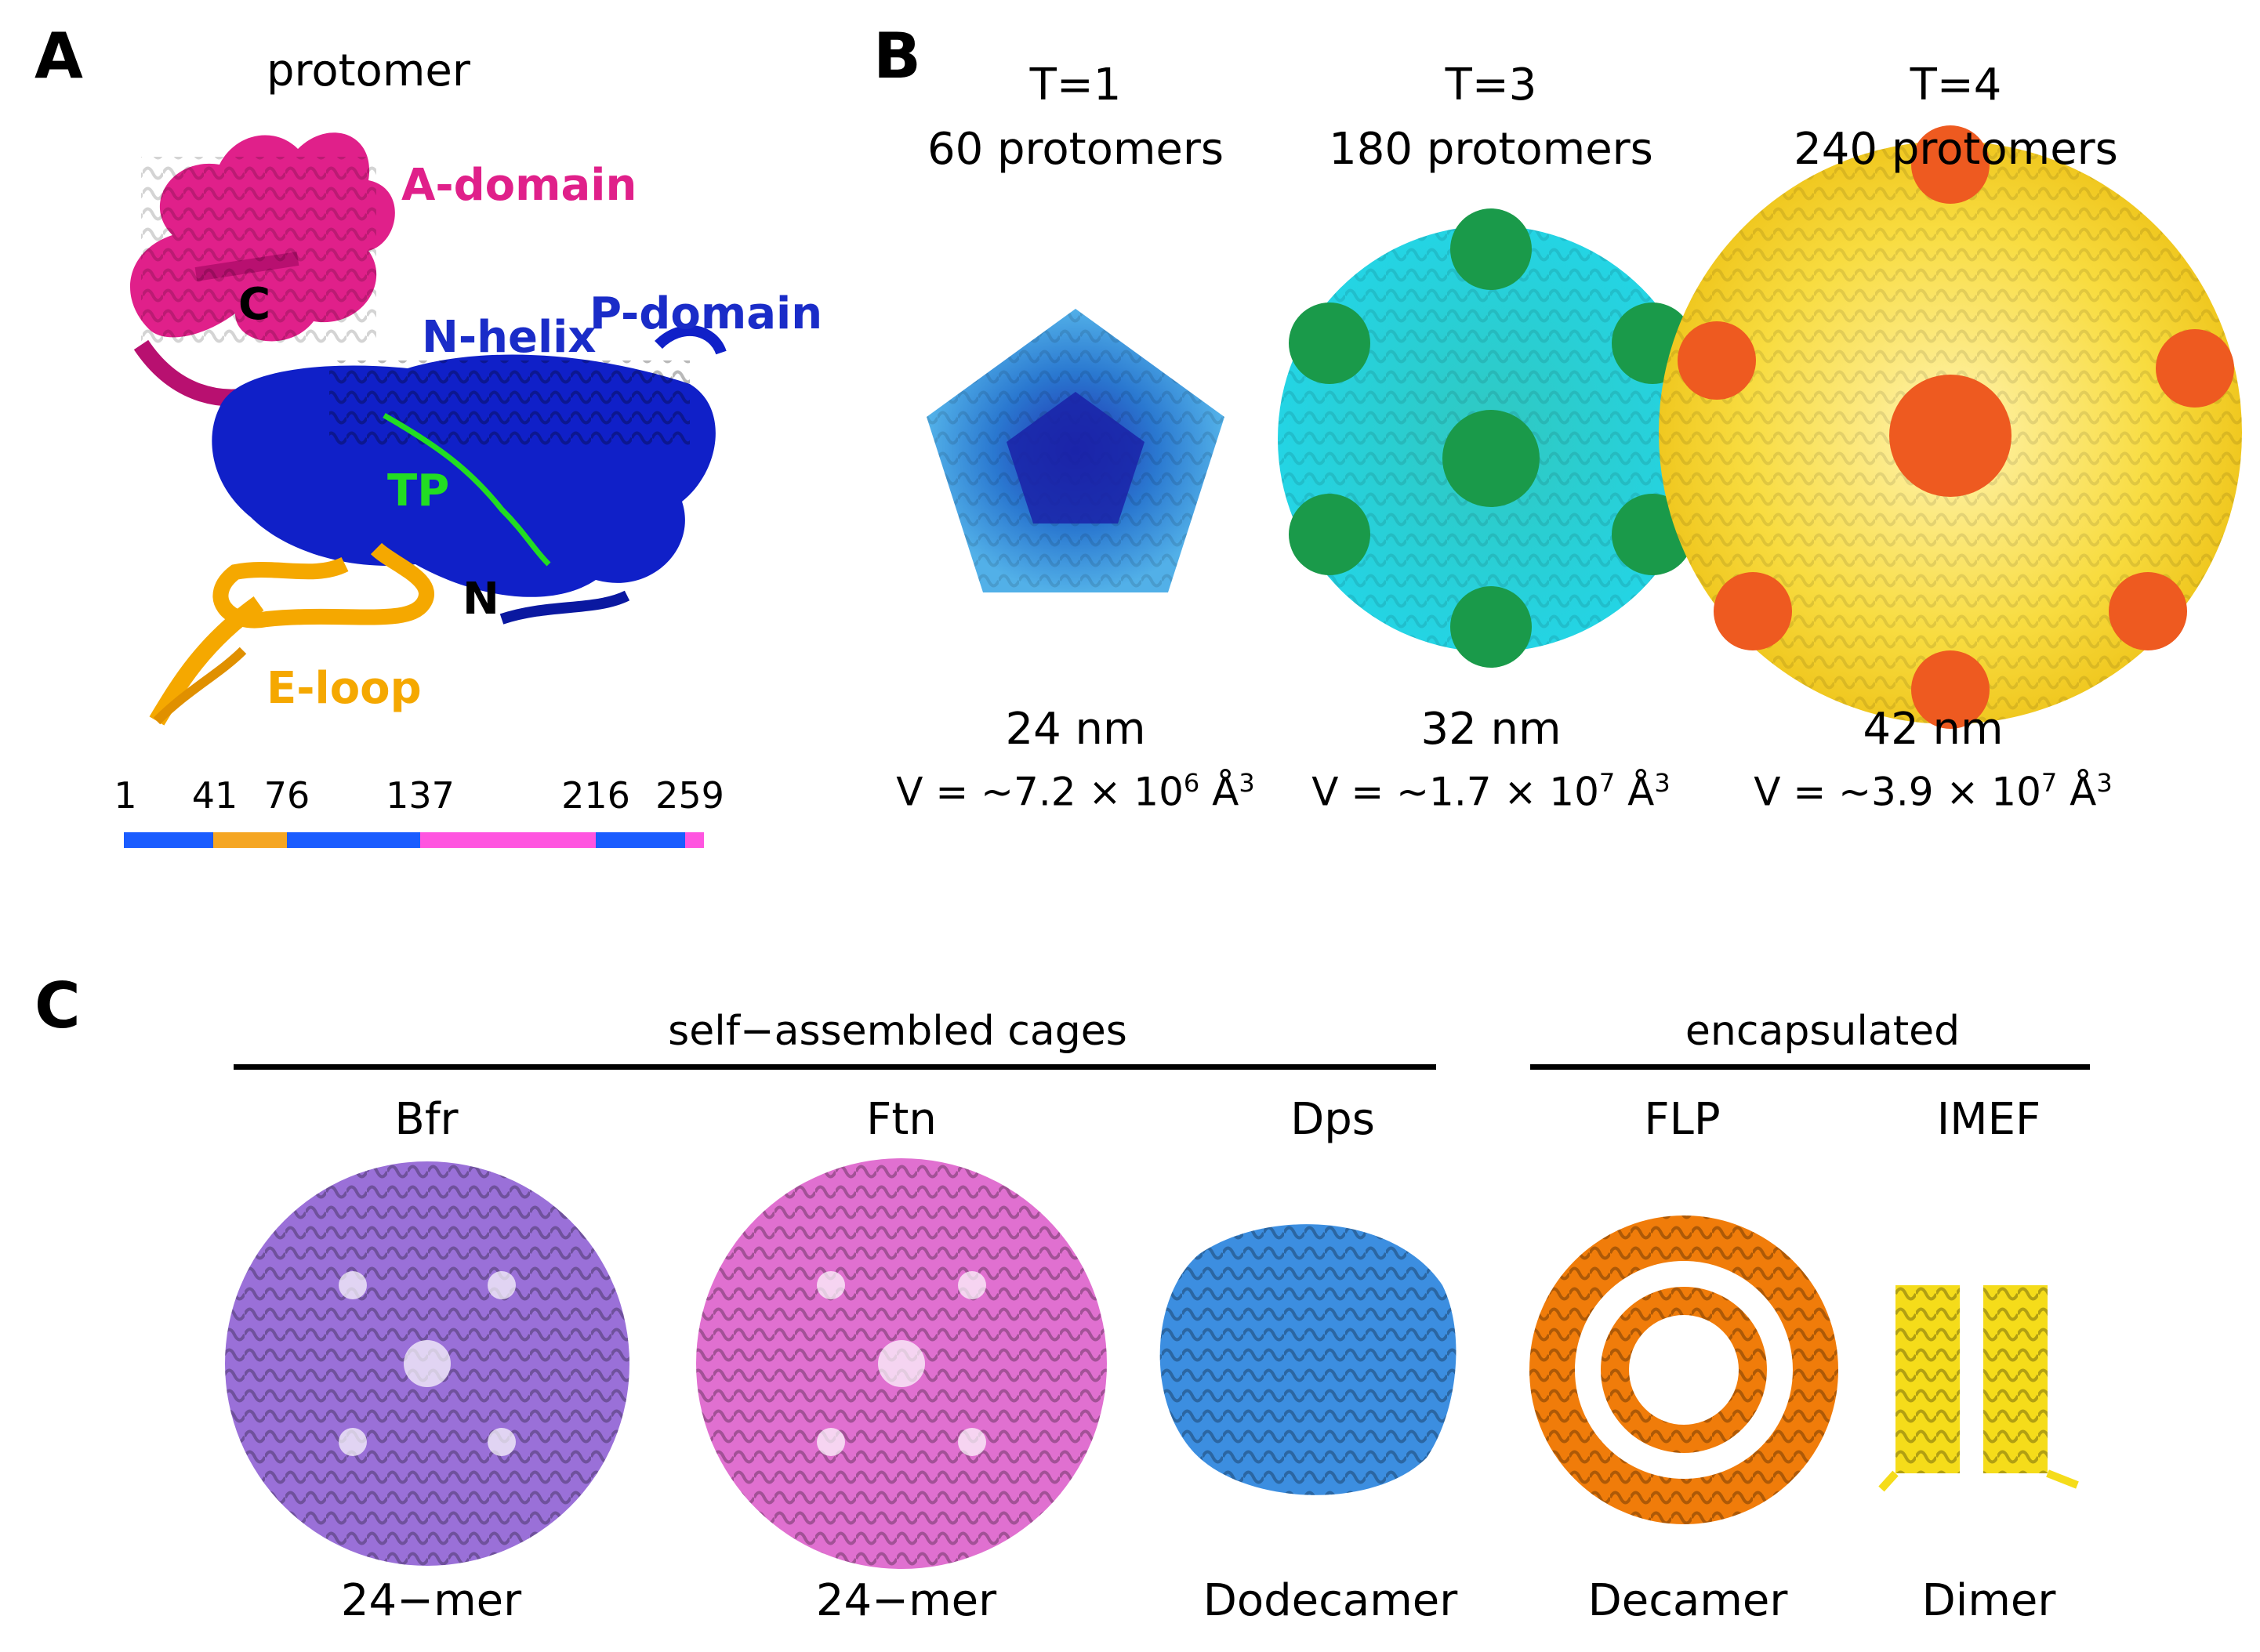 The height and width of the screenshot is (1652, 2260). What do you see at coordinates (1956, 85) in the screenshot?
I see `capsid-t-number: T=4` at bounding box center [1956, 85].